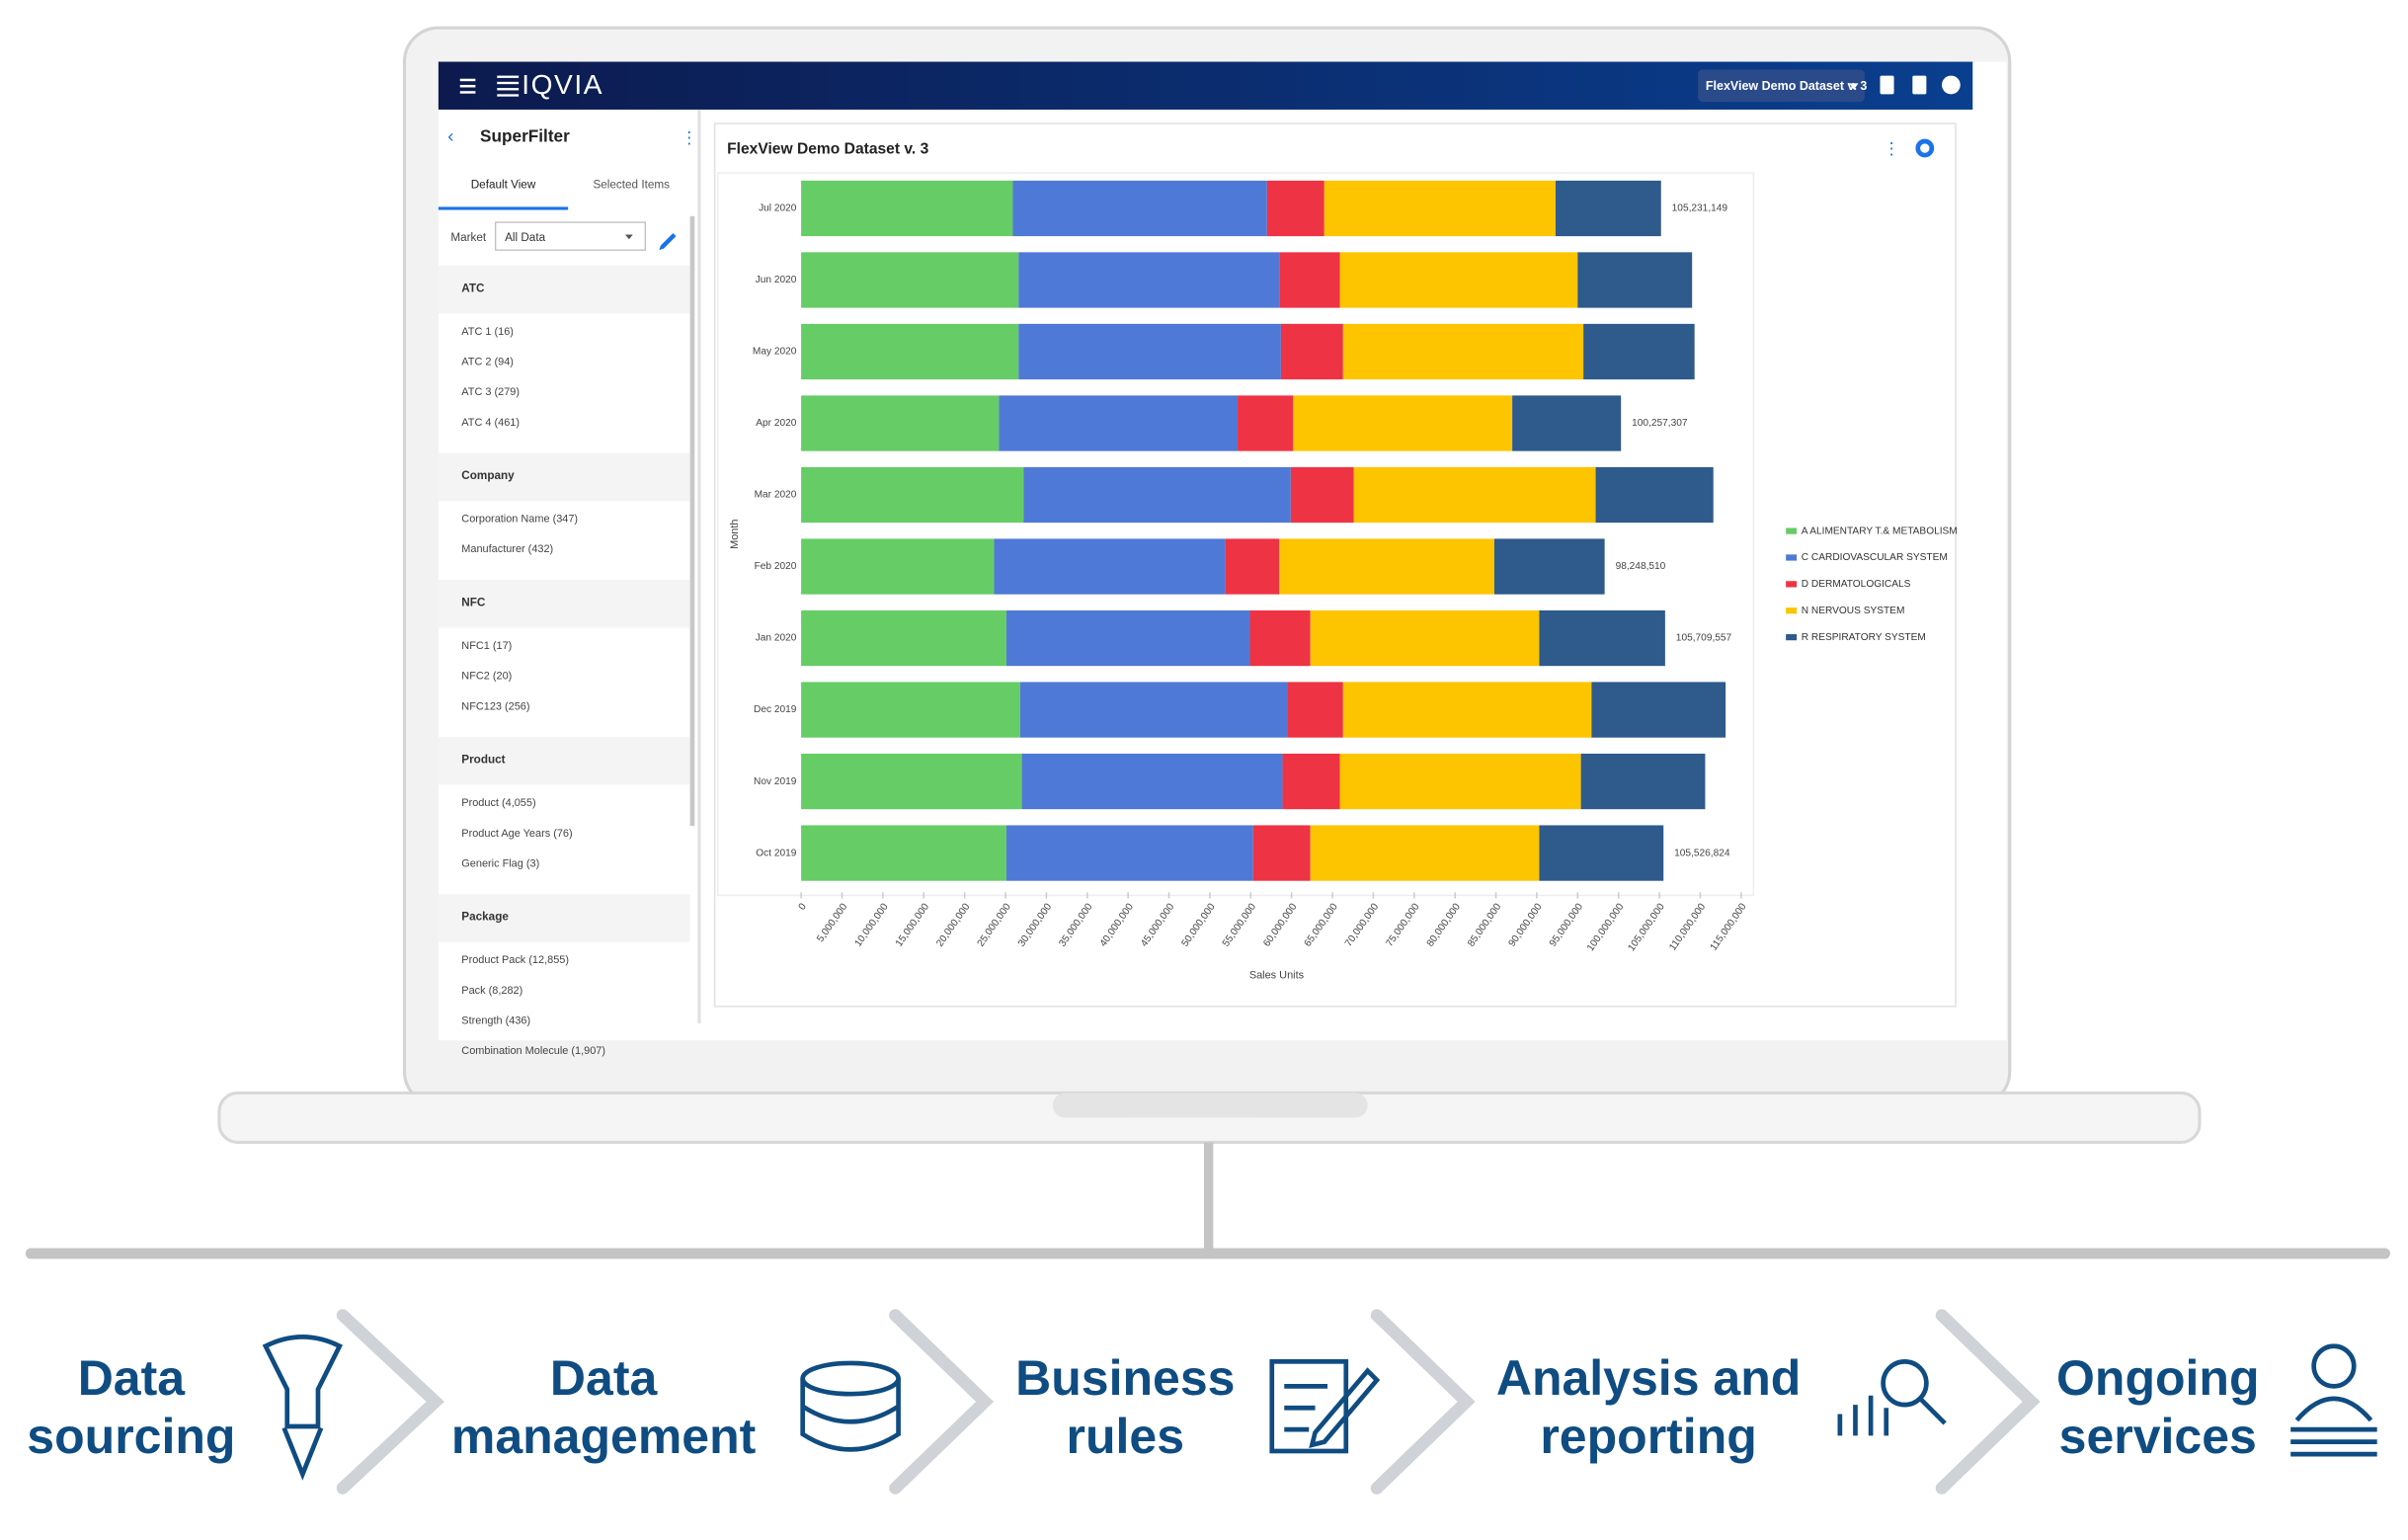 This screenshot has width=2408, height=1540. What do you see at coordinates (1887, 85) in the screenshot?
I see `export-icon` at bounding box center [1887, 85].